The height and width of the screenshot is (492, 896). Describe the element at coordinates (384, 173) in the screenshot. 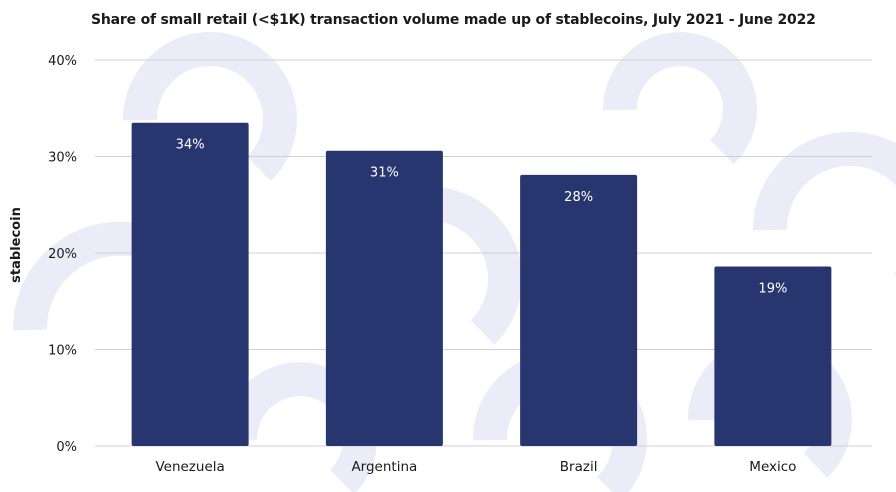

I see `data-label: 31%` at that location.